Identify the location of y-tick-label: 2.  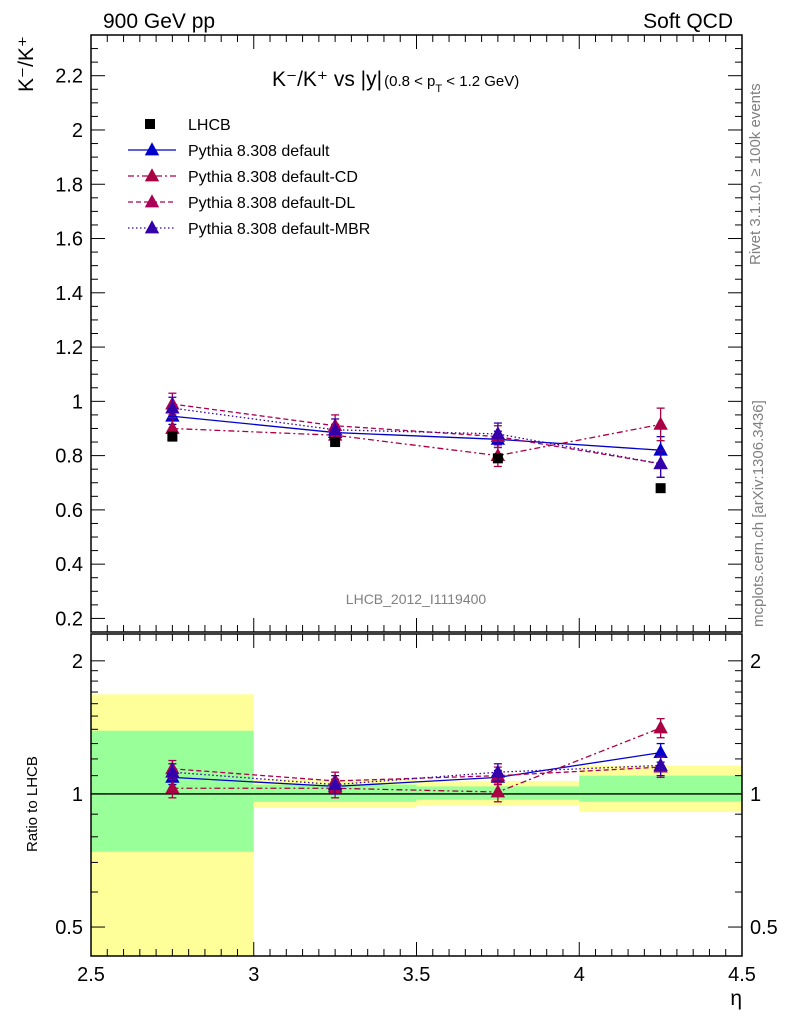
(77, 131).